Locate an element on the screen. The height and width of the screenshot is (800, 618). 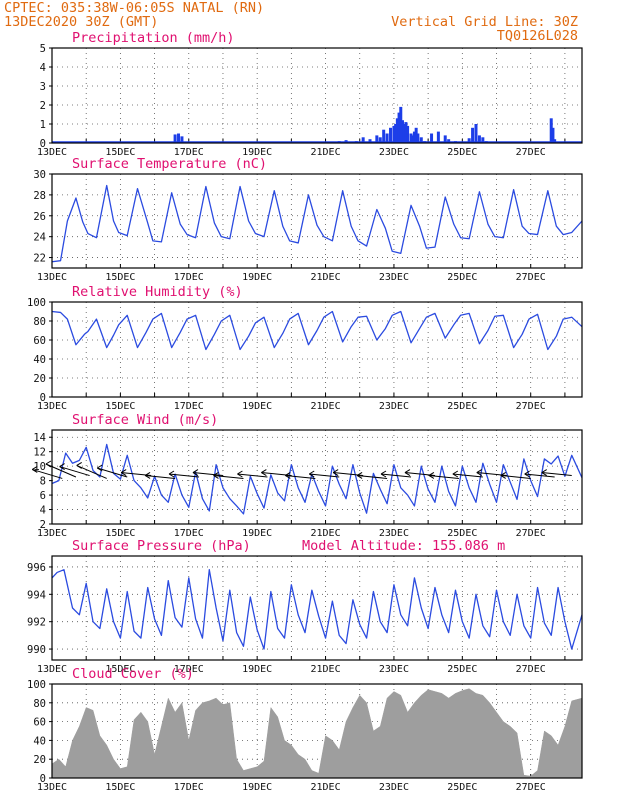
temperature-x-tick: 13DEC is located at coordinates (52, 277).